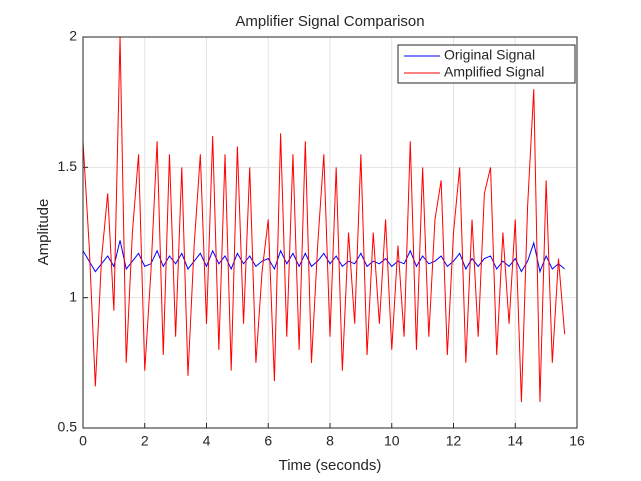  Describe the element at coordinates (43, 232) in the screenshot. I see `y-axis-label: Amplitude` at that location.